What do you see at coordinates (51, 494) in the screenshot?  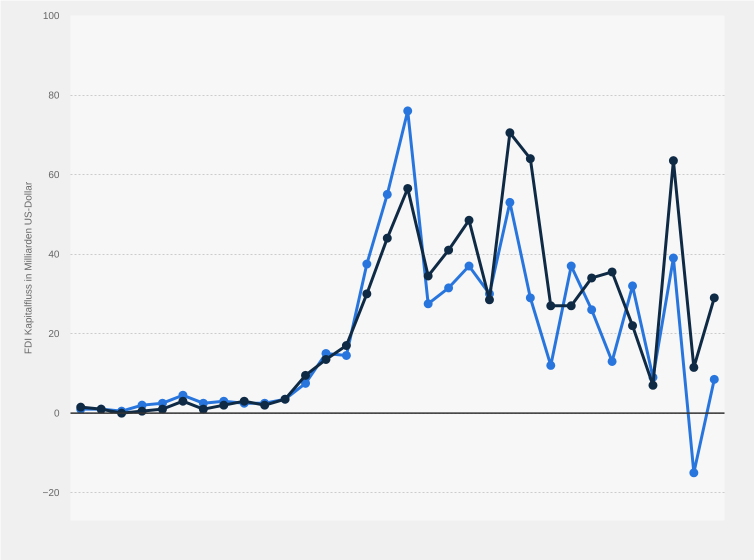 I see `y-tick-label: −20` at bounding box center [51, 494].